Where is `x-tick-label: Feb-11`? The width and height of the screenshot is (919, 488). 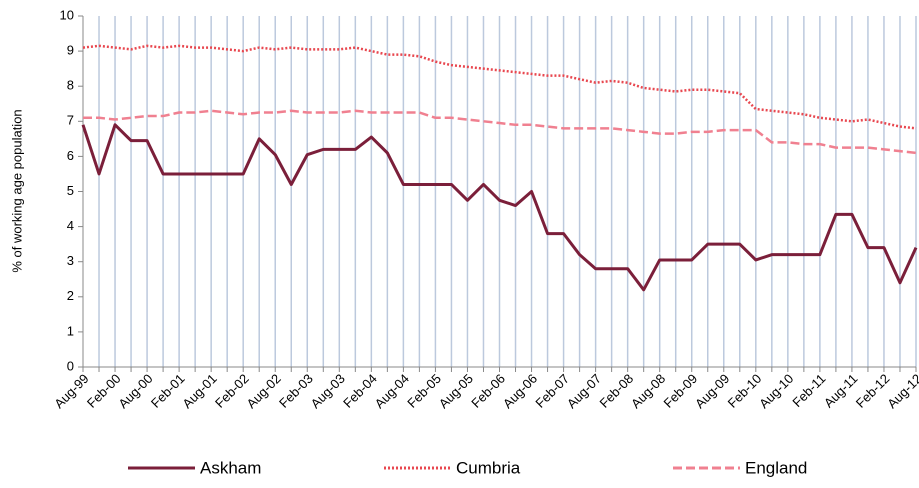 x-tick-label: Feb-11 is located at coordinates (808, 390).